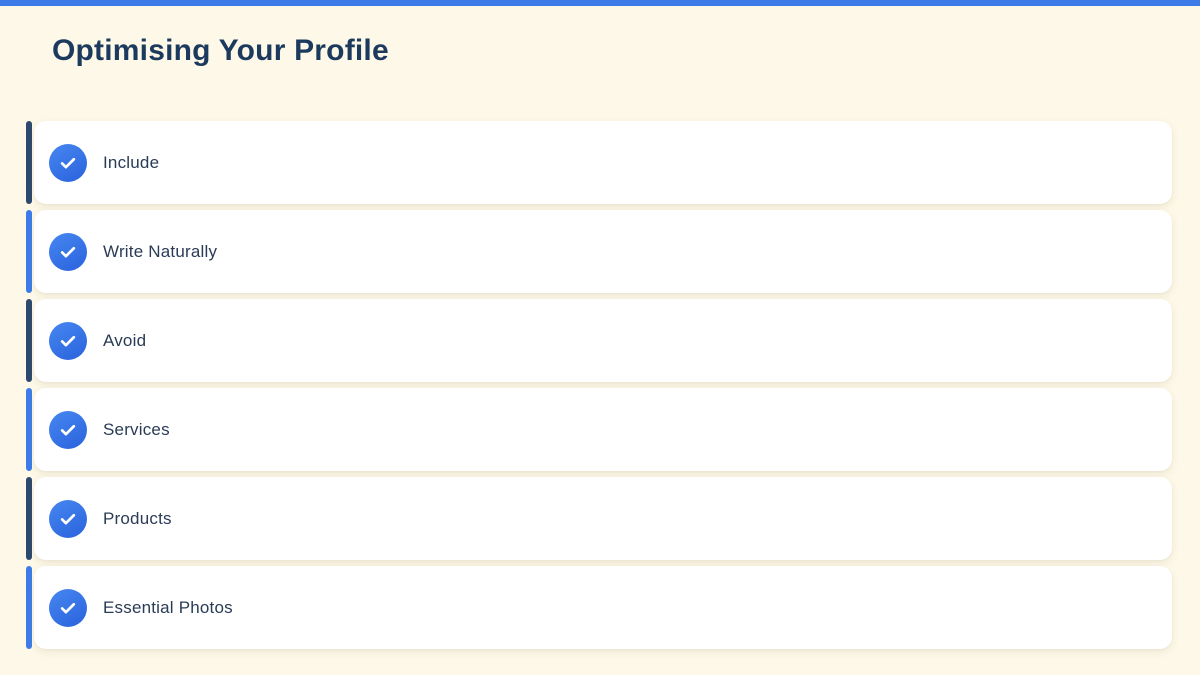 This screenshot has height=675, width=1200. Describe the element at coordinates (603, 607) in the screenshot. I see `topic-card: Essential Photos` at that location.